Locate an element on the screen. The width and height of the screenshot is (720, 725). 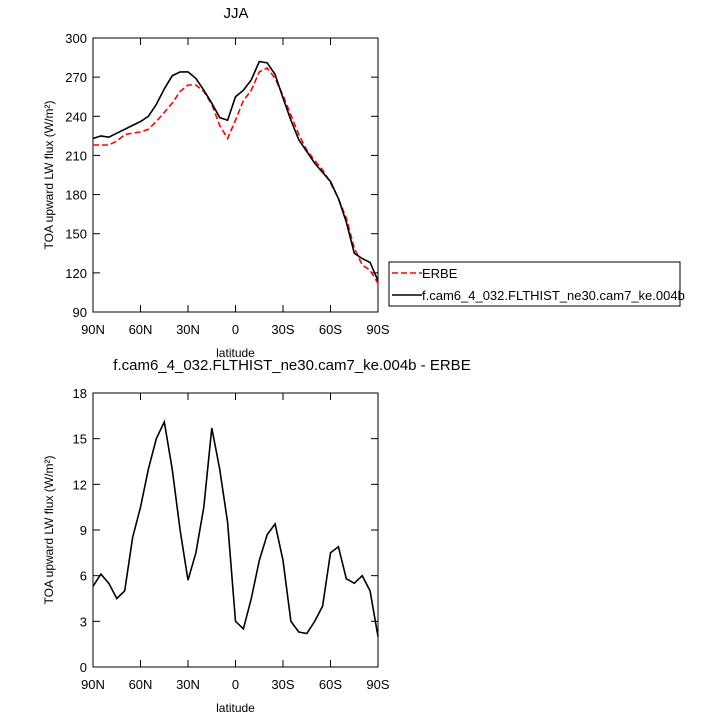
legend-label: f.cam6_4_032.FLTHIST_ne30.cam7_ke.004b is located at coordinates (553, 295).